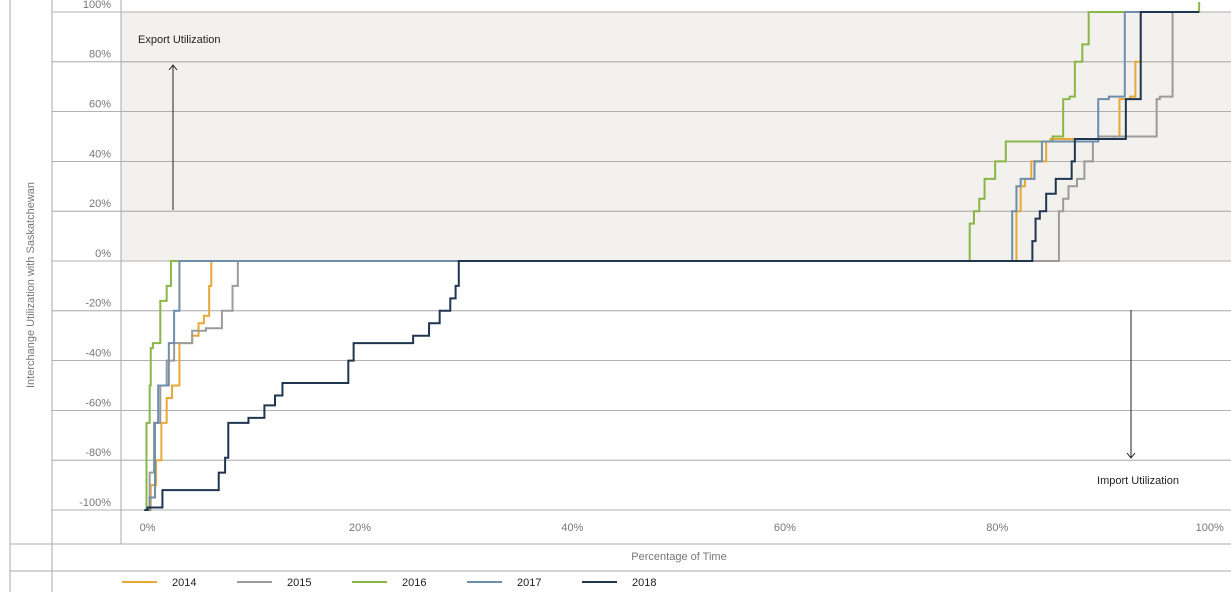  I want to click on legend-label: 2017, so click(529, 583).